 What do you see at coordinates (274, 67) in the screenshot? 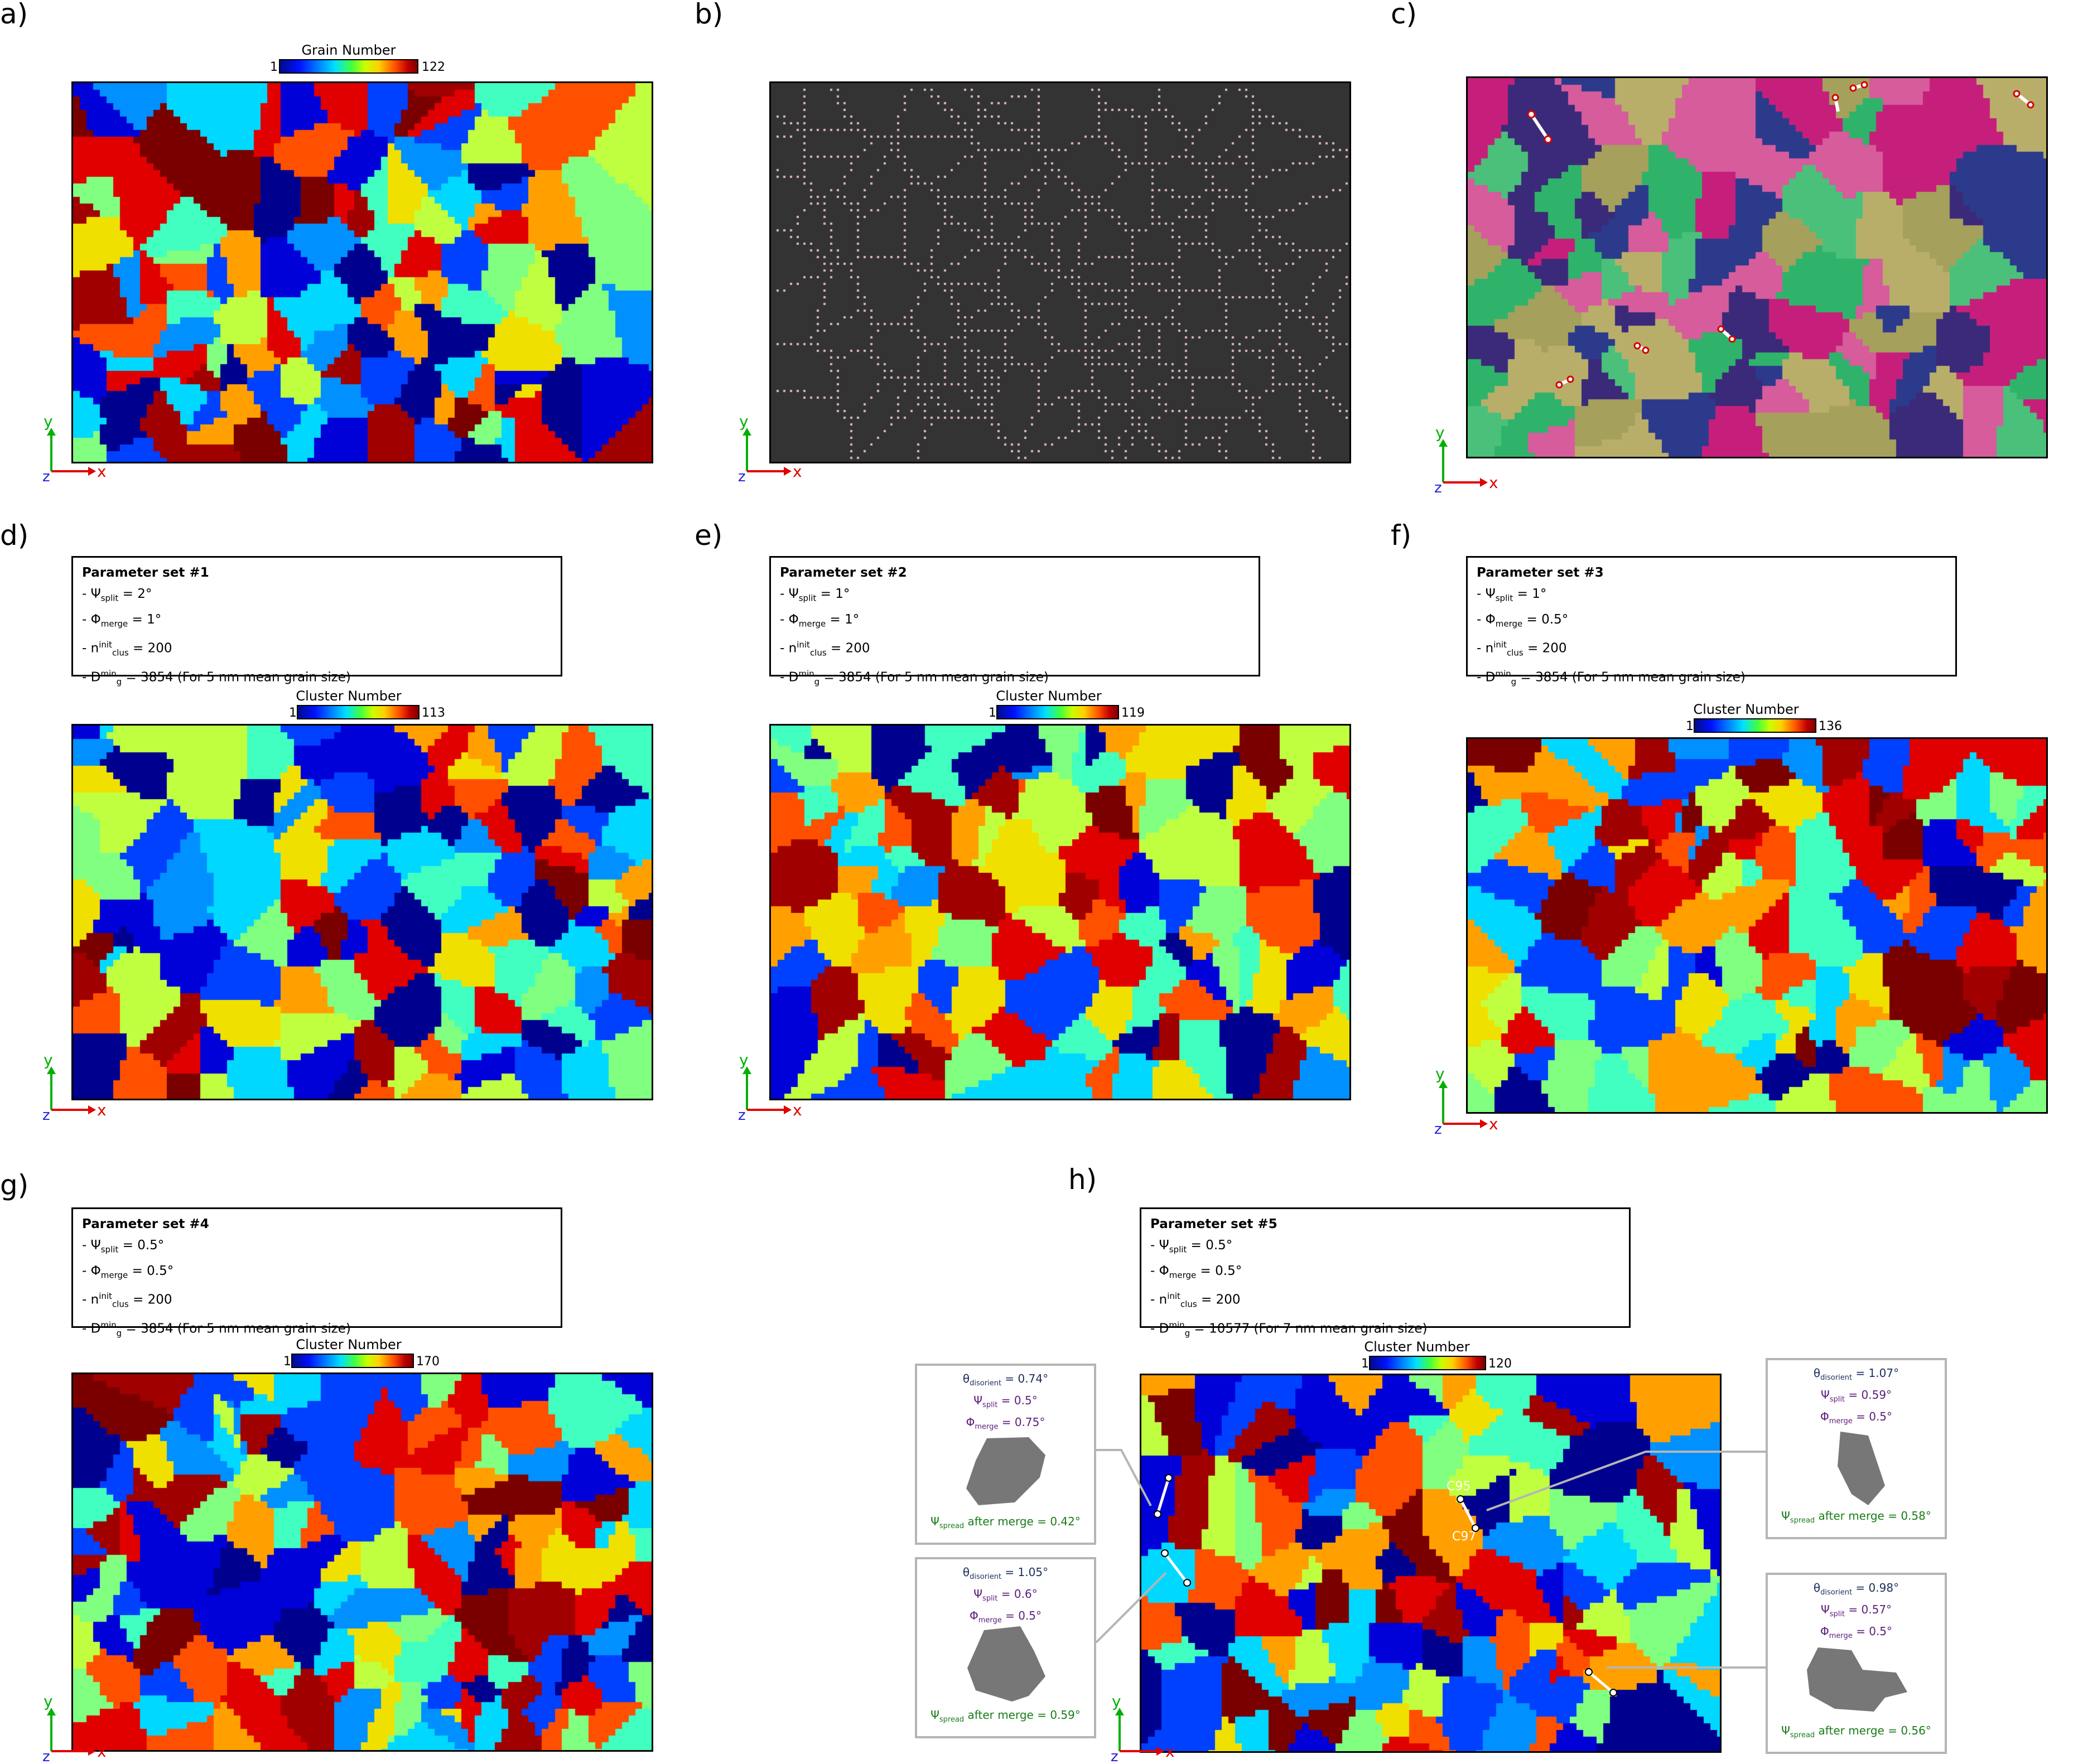
I see `panel-a-colorbar-min: 1` at bounding box center [274, 67].